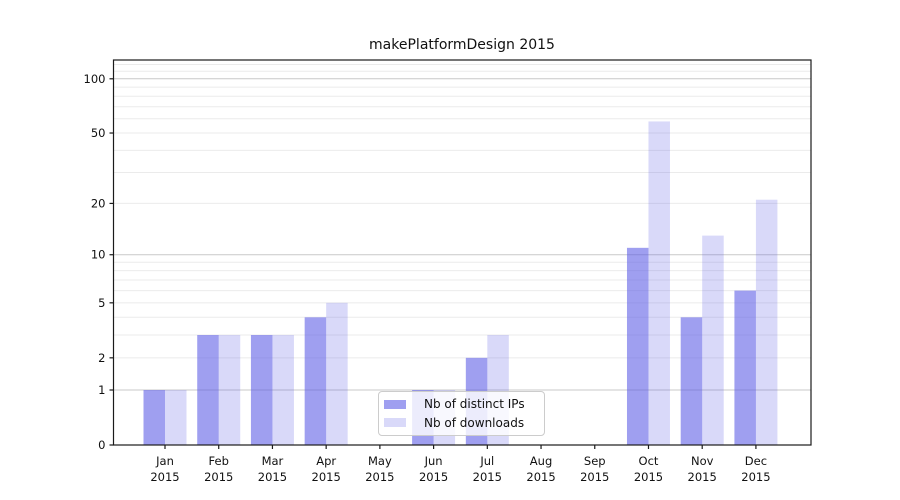 This screenshot has width=900, height=500. I want to click on x-tick-label-sep: Sep 2015, so click(594, 469).